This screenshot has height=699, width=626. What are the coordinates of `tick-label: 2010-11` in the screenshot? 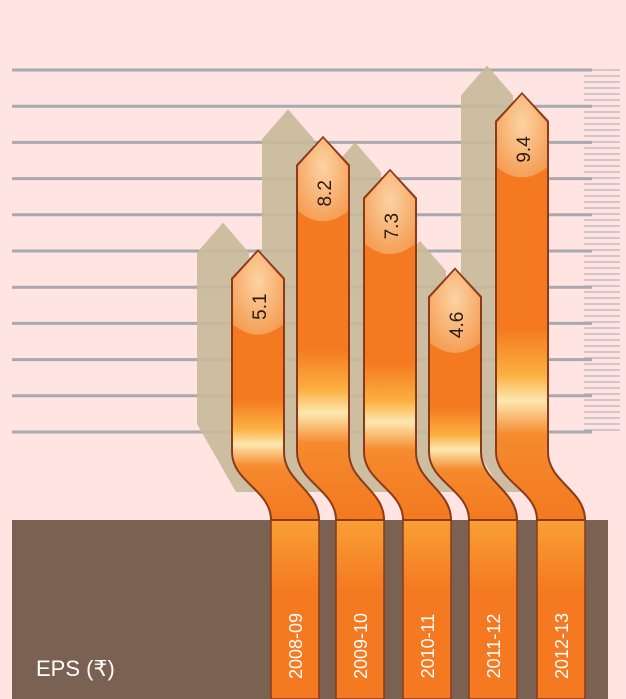 It's located at (428, 646).